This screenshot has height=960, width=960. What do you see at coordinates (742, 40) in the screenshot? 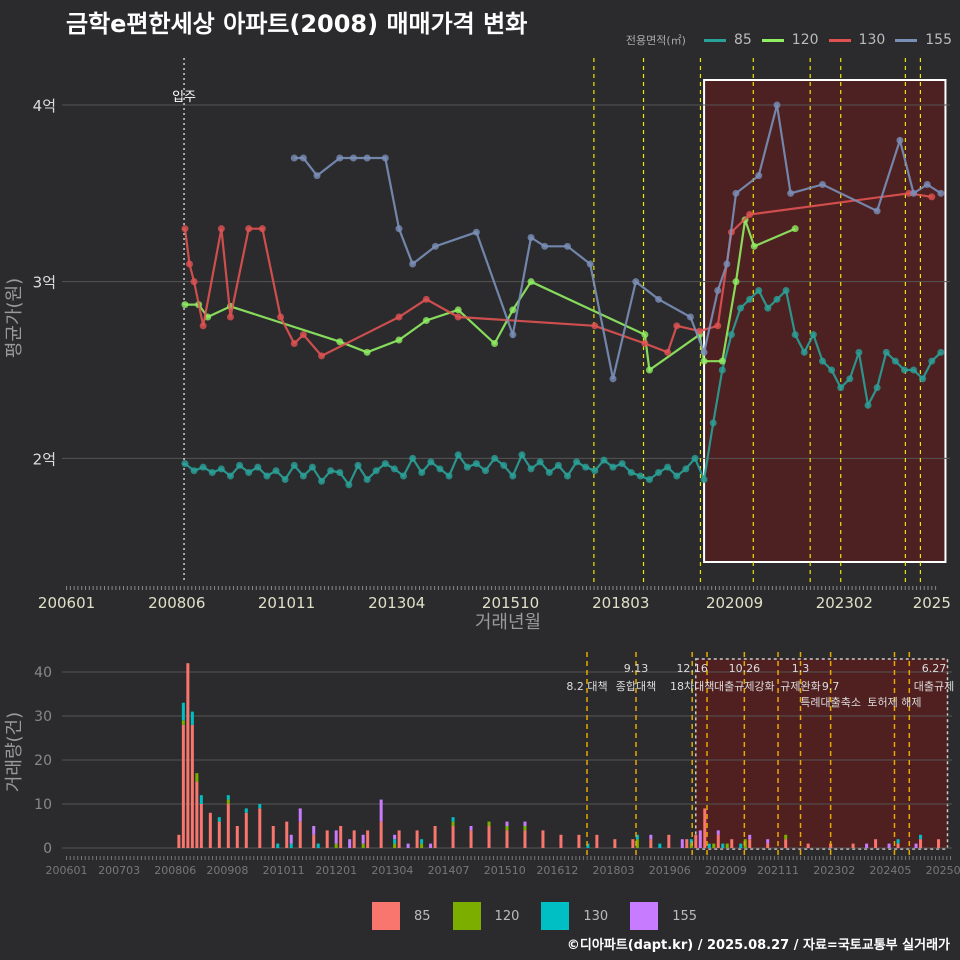
I see `top-legend-label-85: 85` at bounding box center [742, 40].